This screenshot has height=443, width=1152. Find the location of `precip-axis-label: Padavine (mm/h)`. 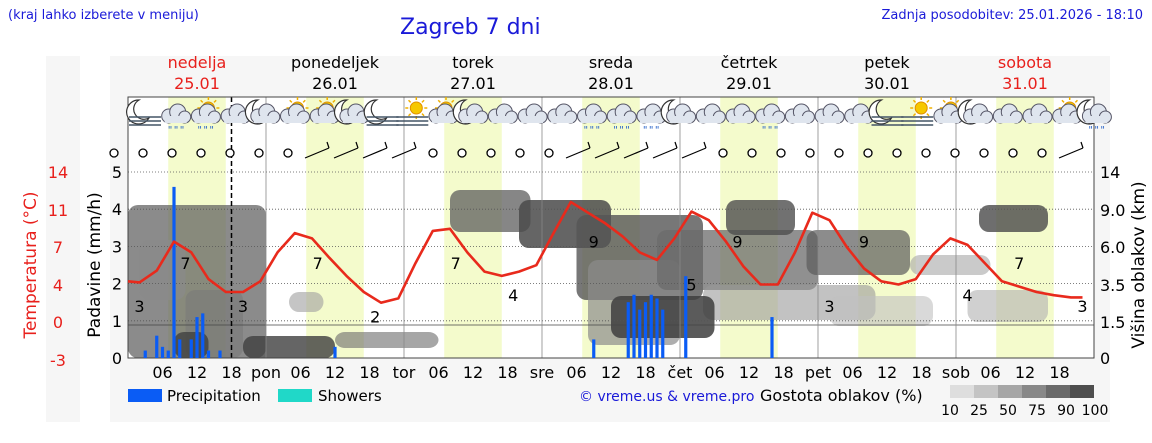

precip-axis-label: Padavine (mm/h) is located at coordinates (95, 264).